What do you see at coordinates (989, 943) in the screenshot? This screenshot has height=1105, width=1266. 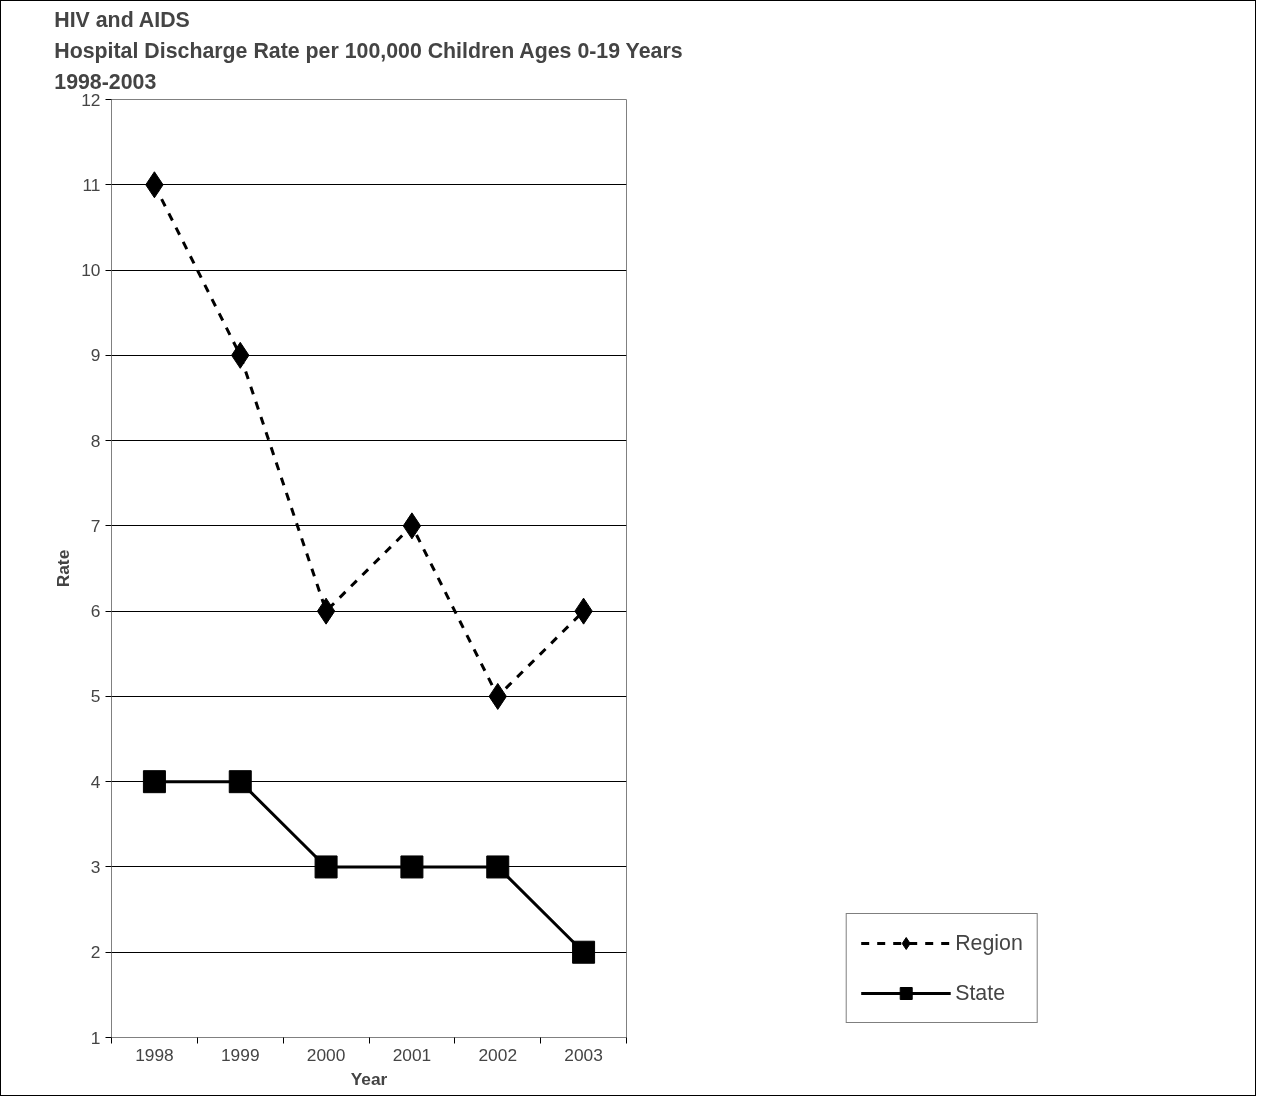 I see `legend-label: Region` at bounding box center [989, 943].